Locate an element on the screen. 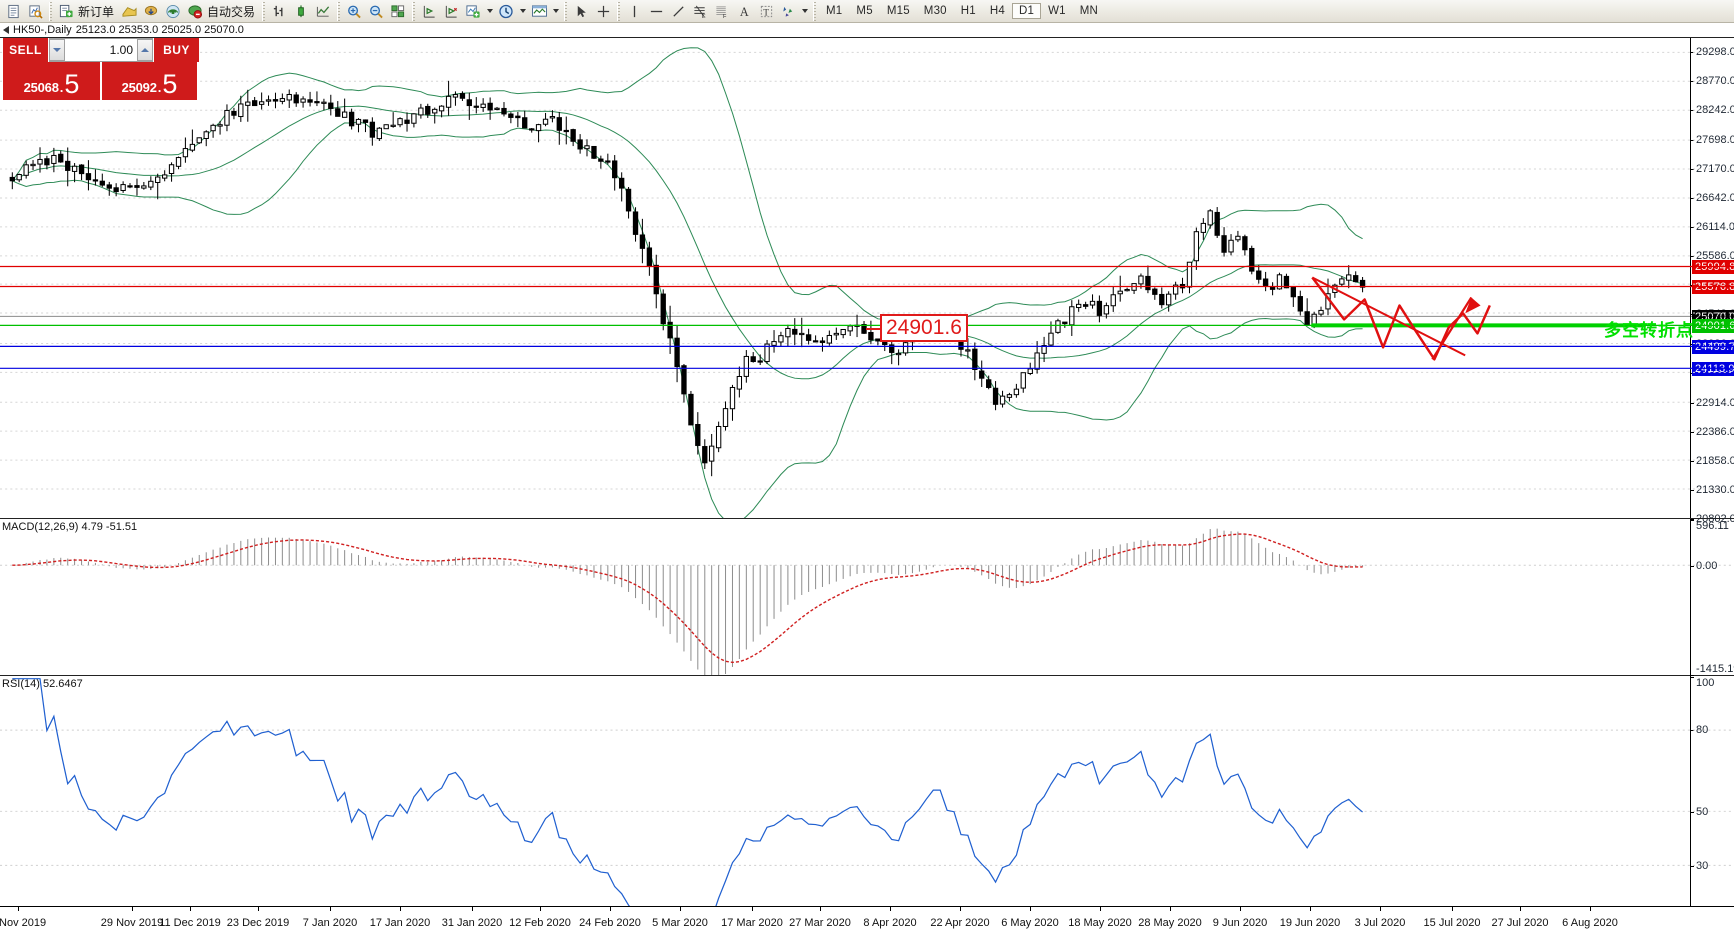 The height and width of the screenshot is (944, 1734). svg-text: F is located at coordinates (725, 16).